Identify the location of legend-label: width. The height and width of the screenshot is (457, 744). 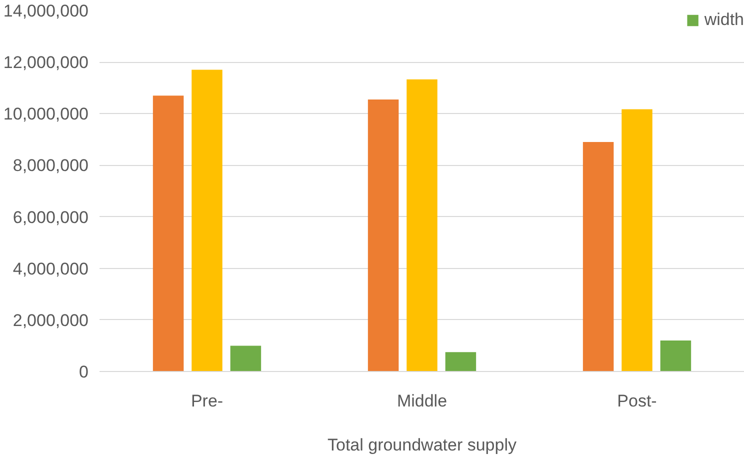
(724, 20).